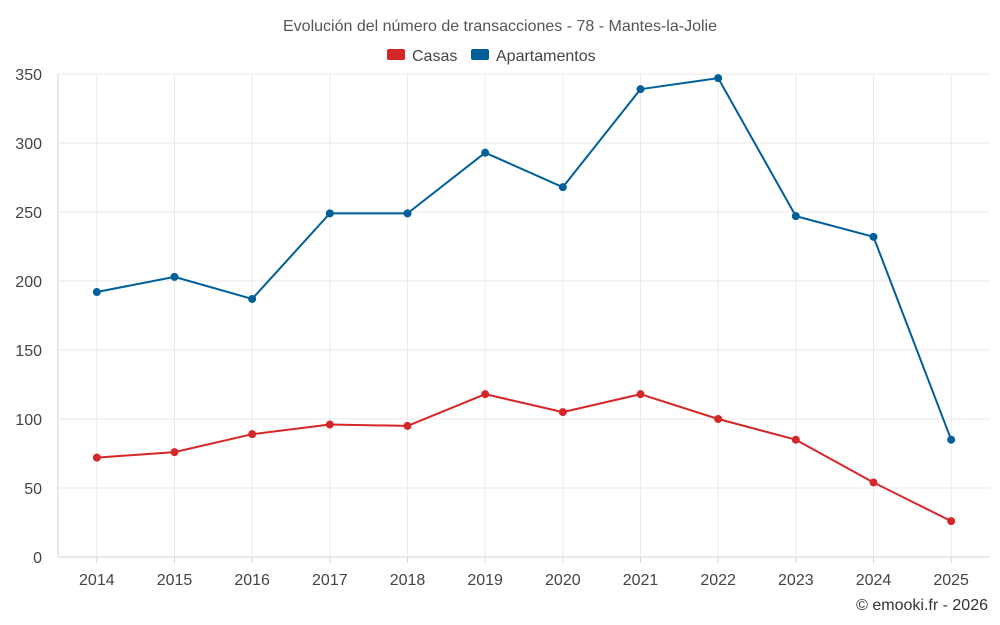 The width and height of the screenshot is (1000, 625). What do you see at coordinates (641, 580) in the screenshot?
I see `x-tick-label: 2021` at bounding box center [641, 580].